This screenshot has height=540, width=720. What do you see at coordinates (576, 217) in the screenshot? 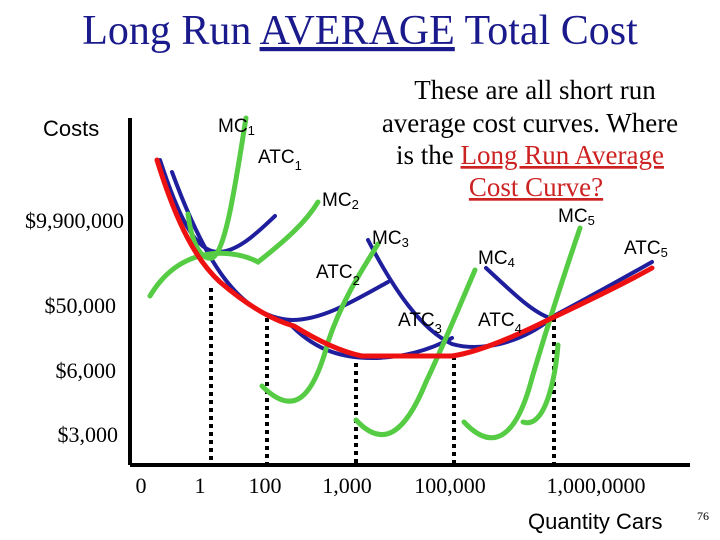
I see `mc-5-label: MC5` at bounding box center [576, 217].